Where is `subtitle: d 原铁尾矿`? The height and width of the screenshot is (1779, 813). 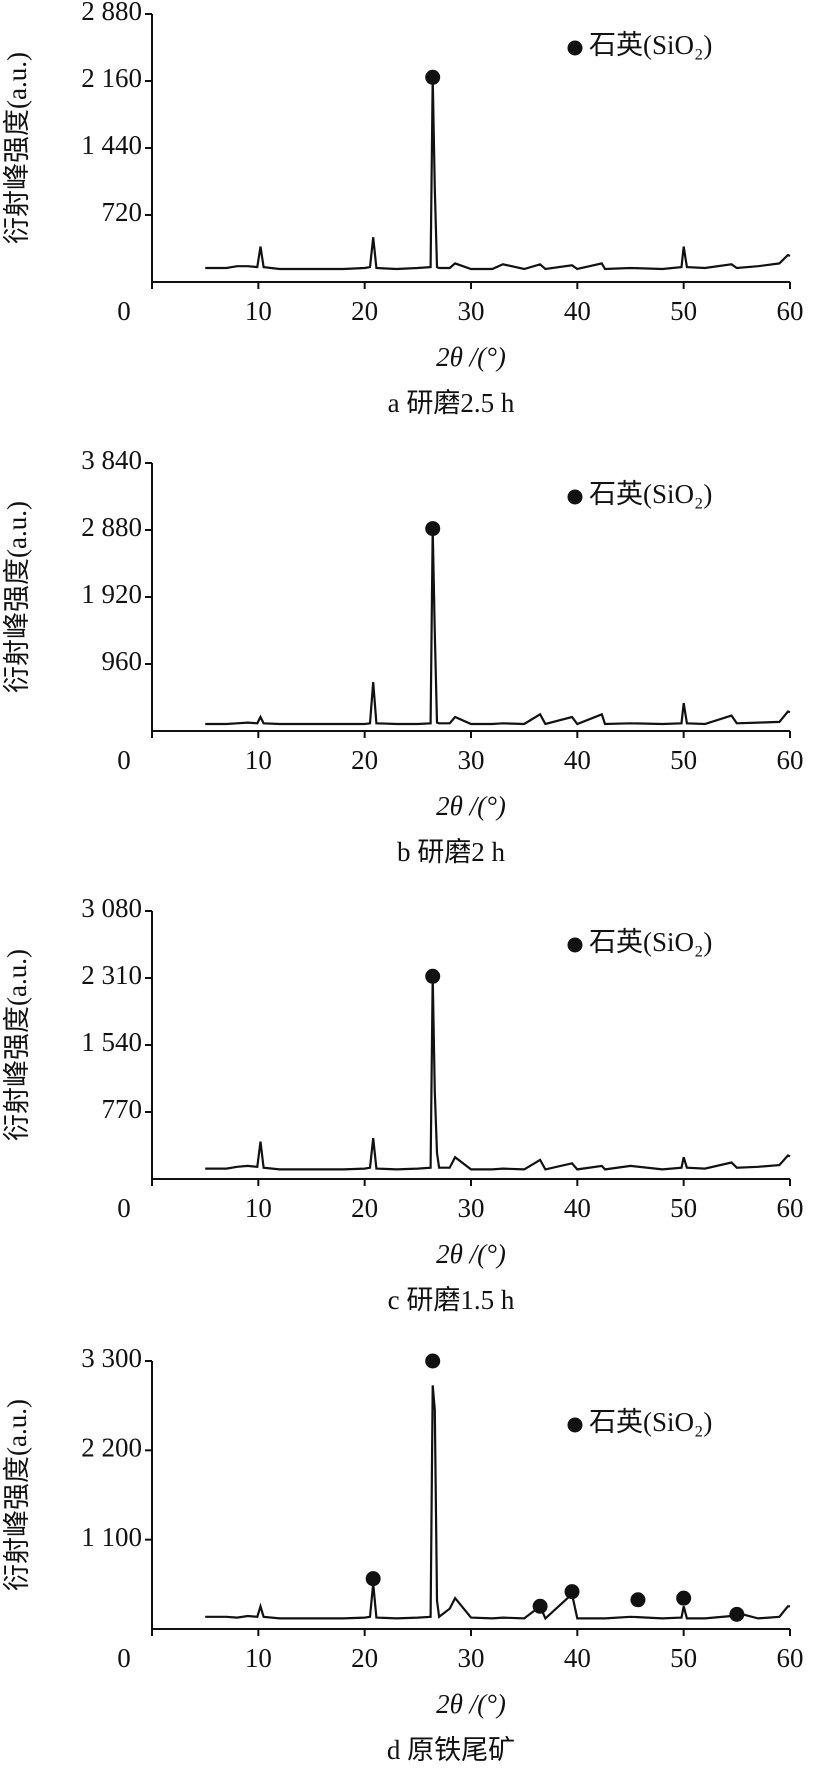
subtitle: d 原铁尾矿 is located at coordinates (451, 1750).